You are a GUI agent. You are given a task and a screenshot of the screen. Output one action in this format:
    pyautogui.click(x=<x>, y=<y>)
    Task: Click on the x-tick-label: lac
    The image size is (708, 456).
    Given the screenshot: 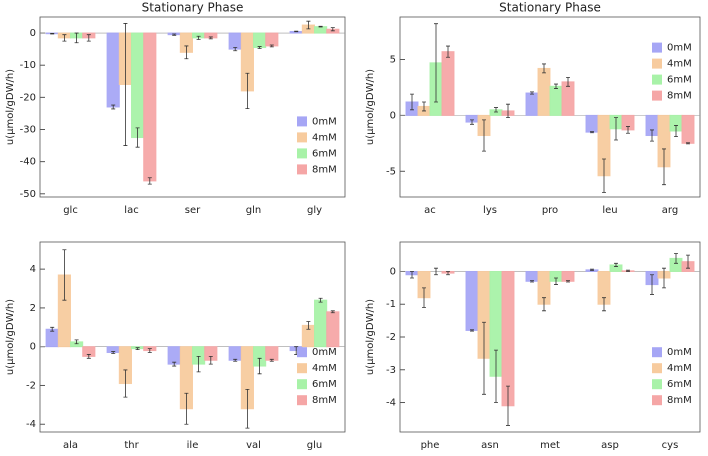 What is the action you would take?
    pyautogui.click(x=131, y=210)
    